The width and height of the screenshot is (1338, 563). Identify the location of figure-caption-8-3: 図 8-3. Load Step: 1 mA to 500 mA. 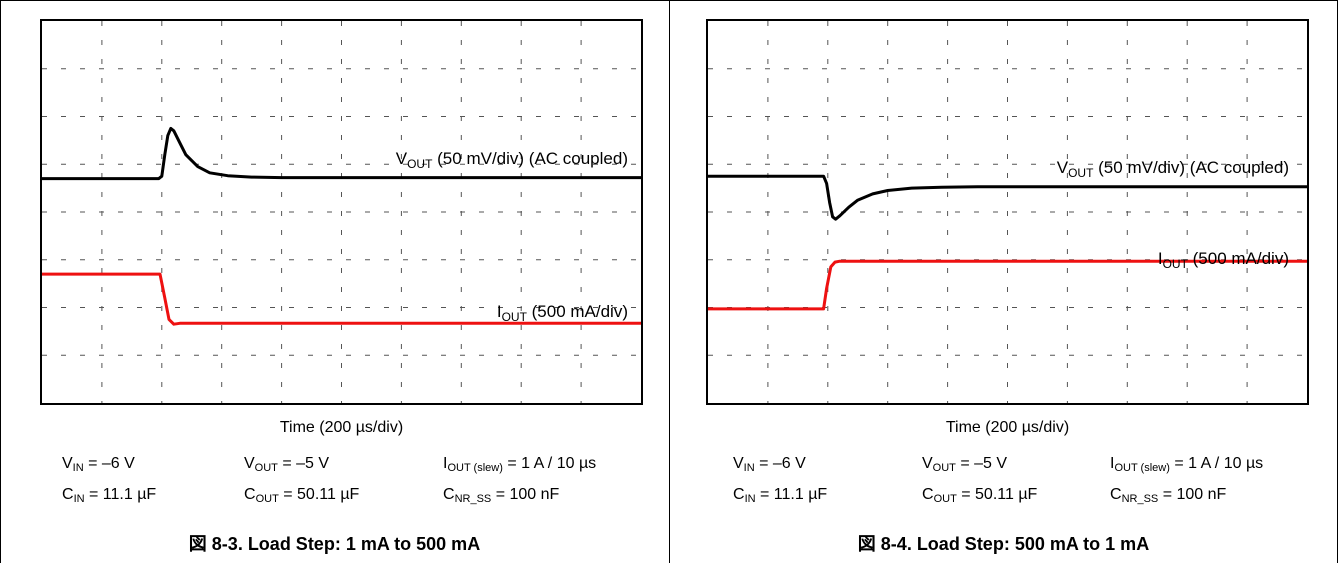
(334, 544).